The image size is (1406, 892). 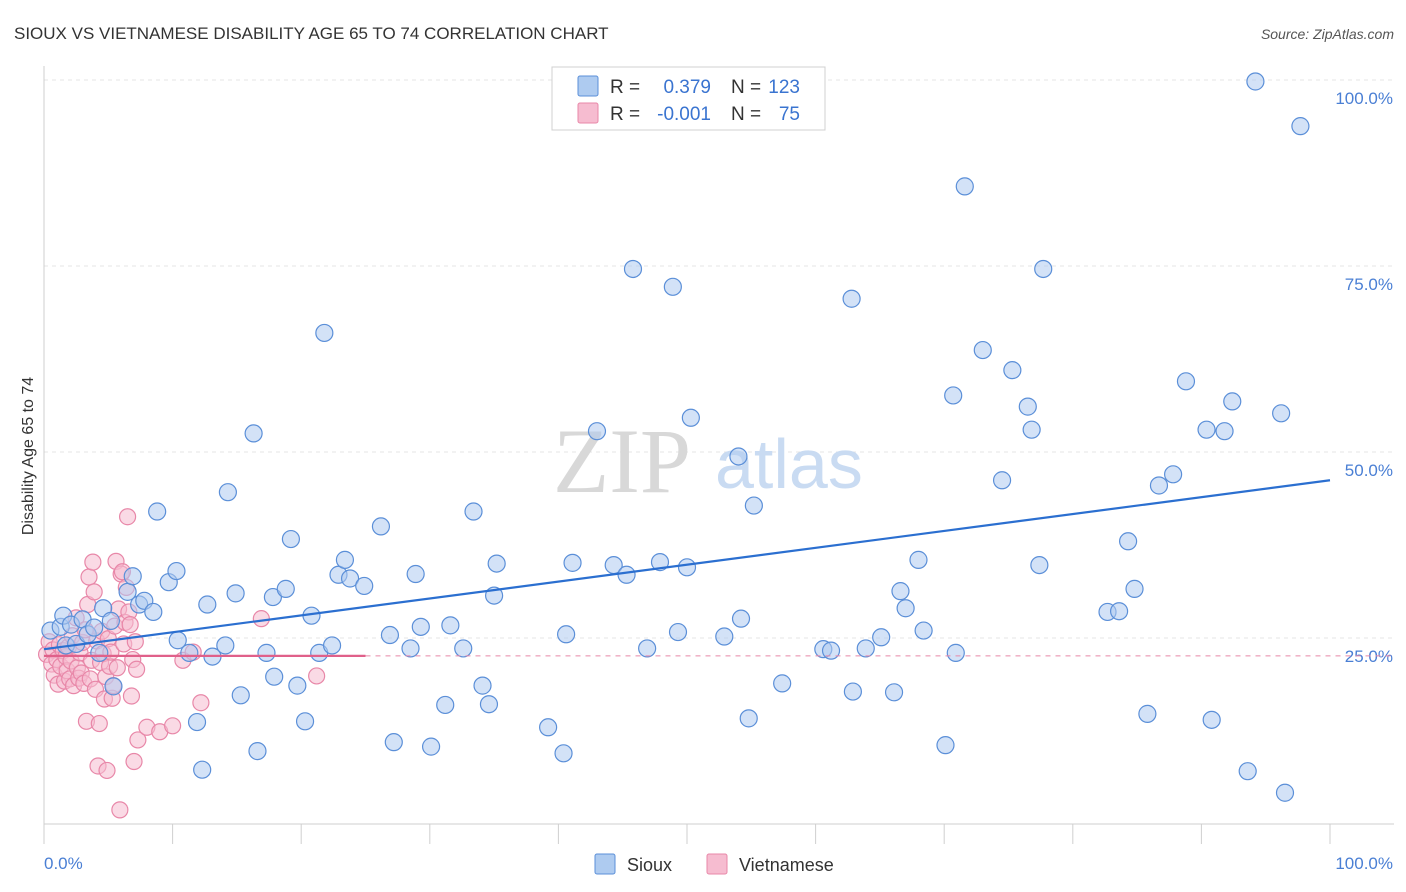 I want to click on y-tick-label-1: 50.0%, so click(x=1369, y=470).